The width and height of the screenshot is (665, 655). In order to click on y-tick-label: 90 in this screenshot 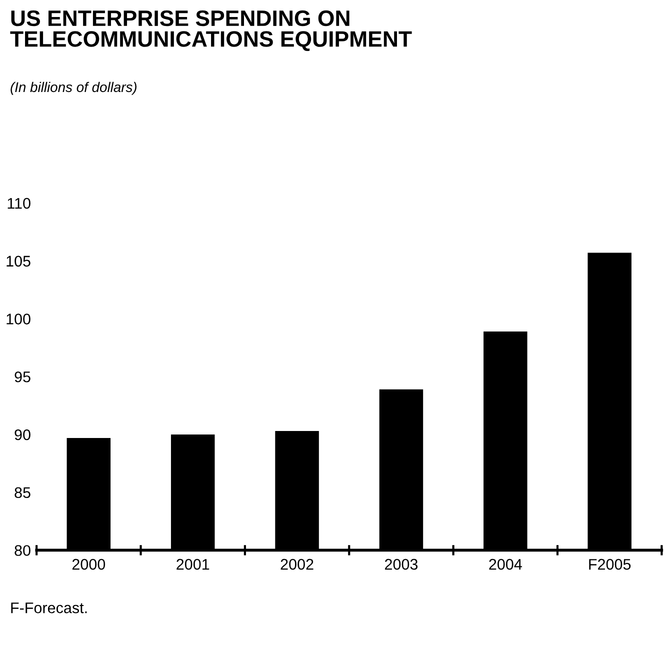, I will do `click(22, 434)`.